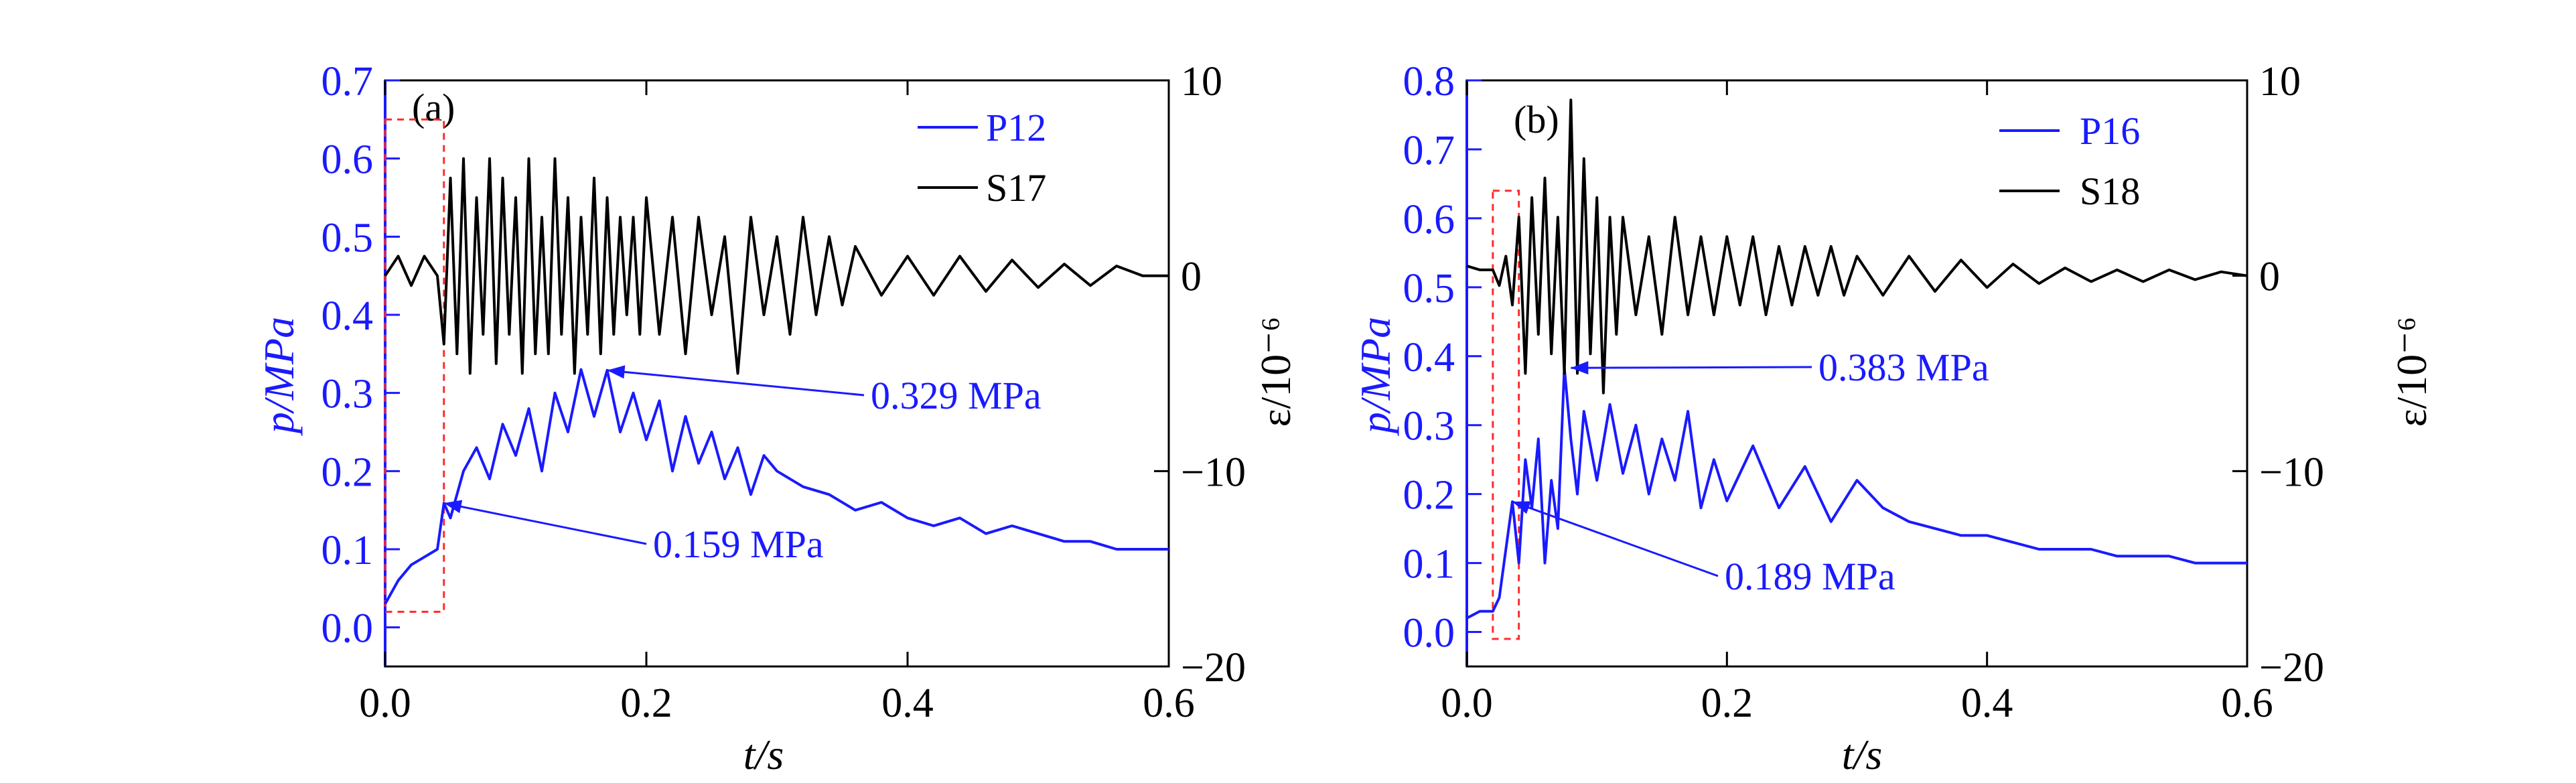 Image resolution: width=2576 pixels, height=783 pixels. Describe the element at coordinates (1727, 703) in the screenshot. I see `x-tick-label-b-1: 0.2` at that location.